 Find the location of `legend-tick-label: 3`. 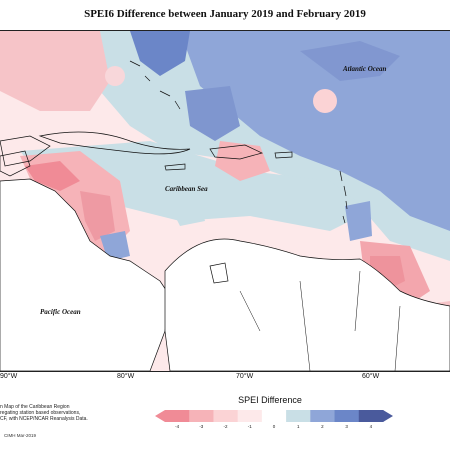

legend-tick-label: 3 is located at coordinates (346, 426).